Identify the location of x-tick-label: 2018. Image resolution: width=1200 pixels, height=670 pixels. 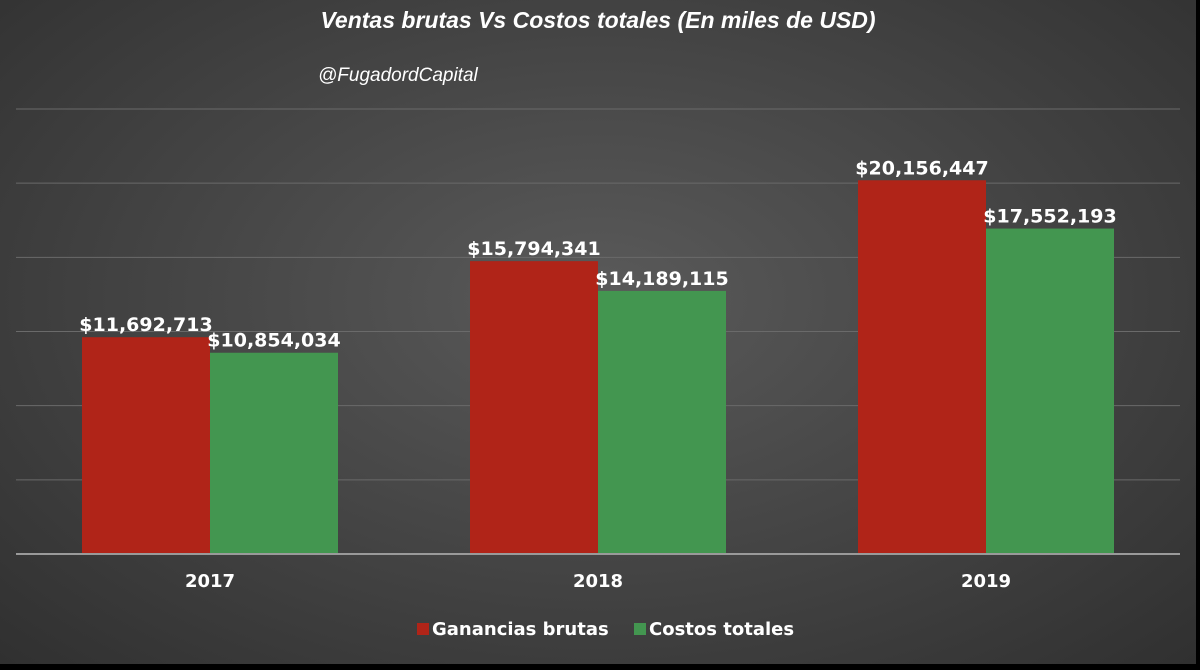
(598, 581).